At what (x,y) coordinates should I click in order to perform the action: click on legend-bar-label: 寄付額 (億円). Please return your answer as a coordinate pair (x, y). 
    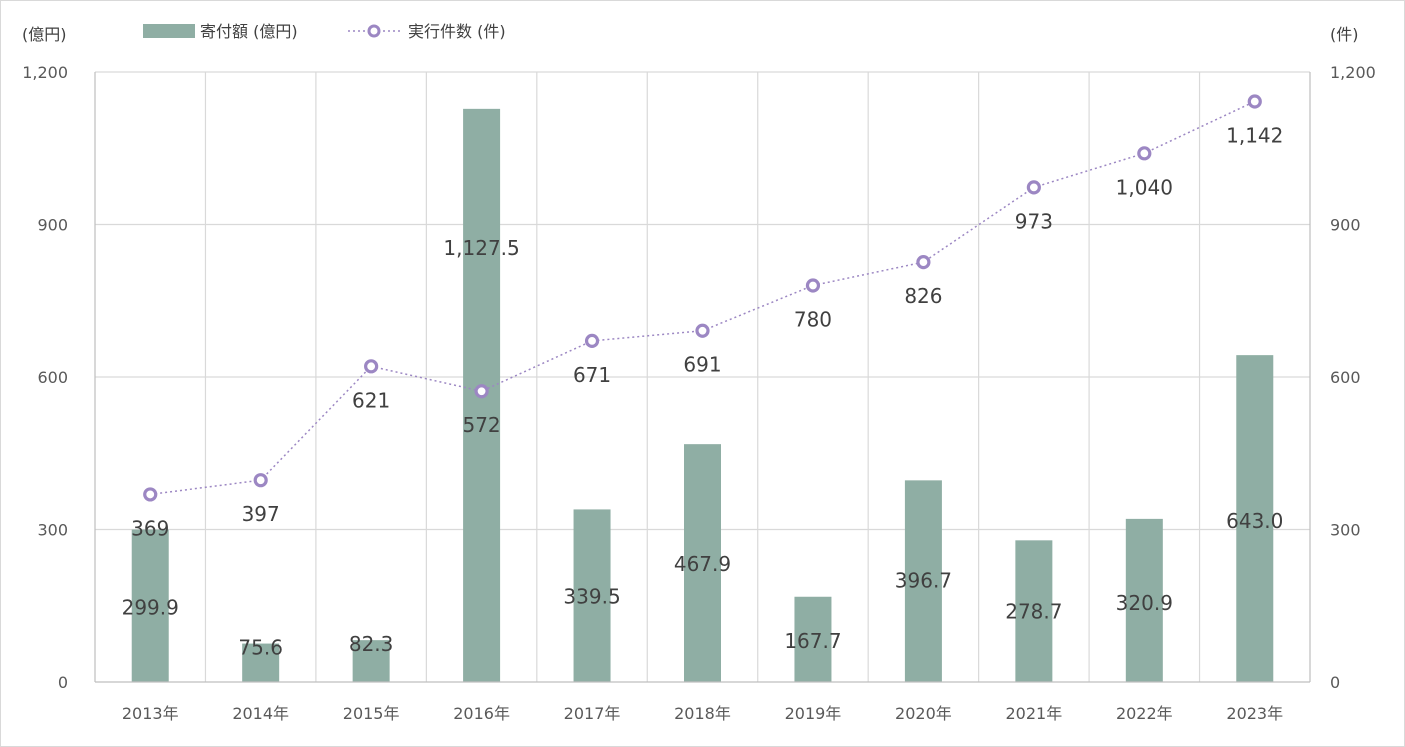
    Looking at the image, I should click on (249, 31).